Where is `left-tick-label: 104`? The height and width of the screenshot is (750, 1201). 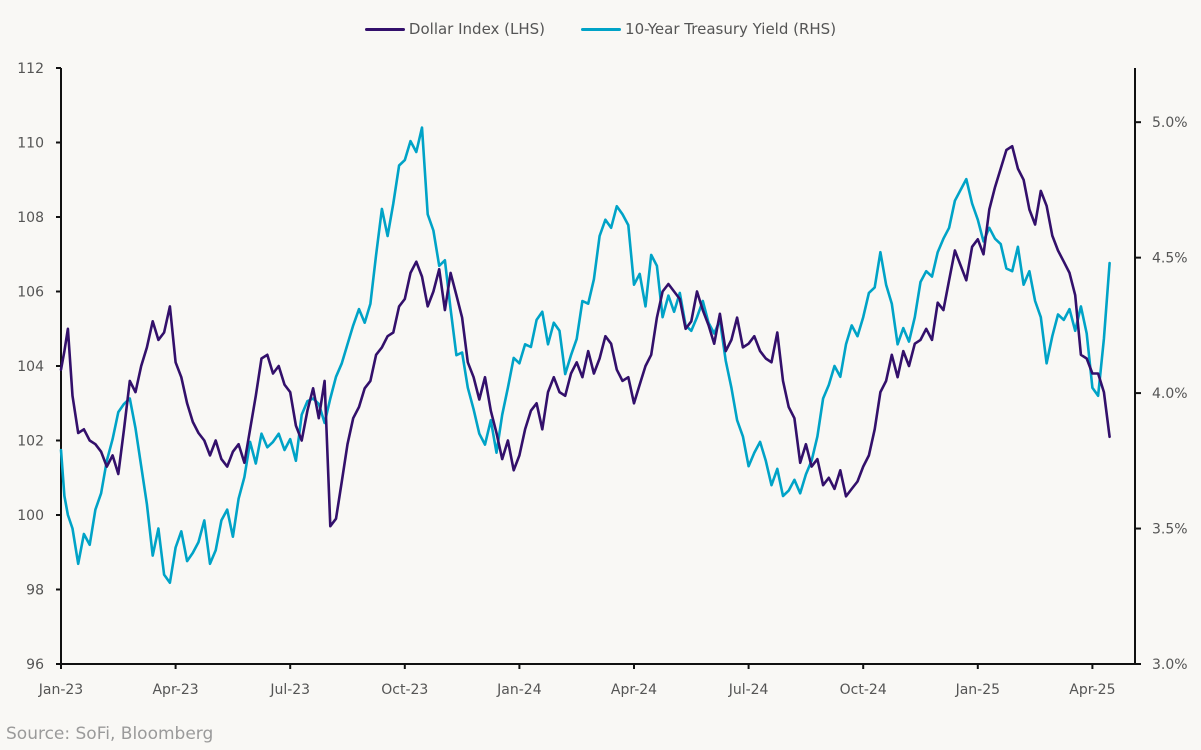 left-tick-label: 104 is located at coordinates (30, 367).